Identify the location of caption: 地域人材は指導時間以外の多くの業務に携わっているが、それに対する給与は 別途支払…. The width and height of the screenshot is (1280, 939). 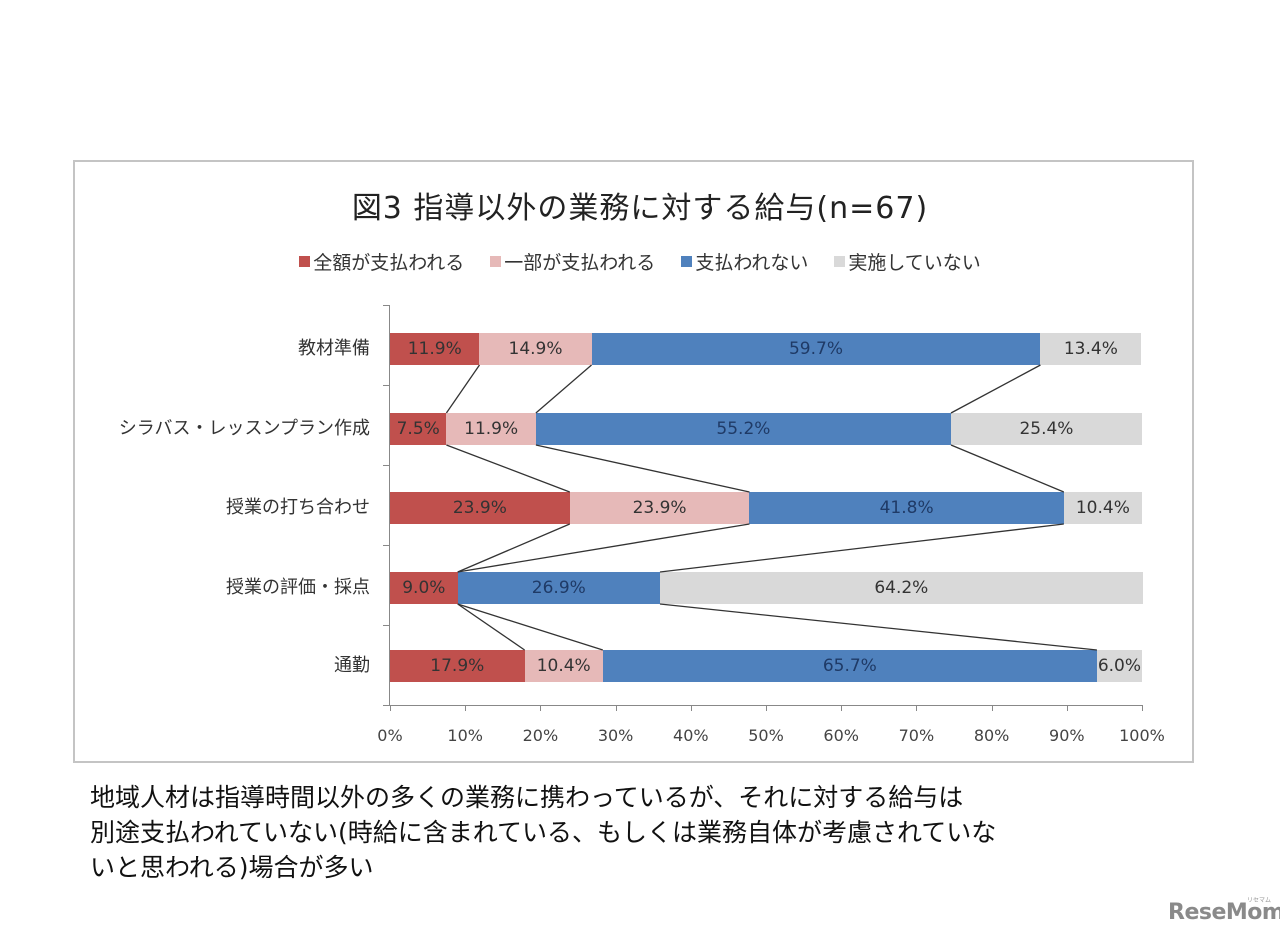
(655, 832).